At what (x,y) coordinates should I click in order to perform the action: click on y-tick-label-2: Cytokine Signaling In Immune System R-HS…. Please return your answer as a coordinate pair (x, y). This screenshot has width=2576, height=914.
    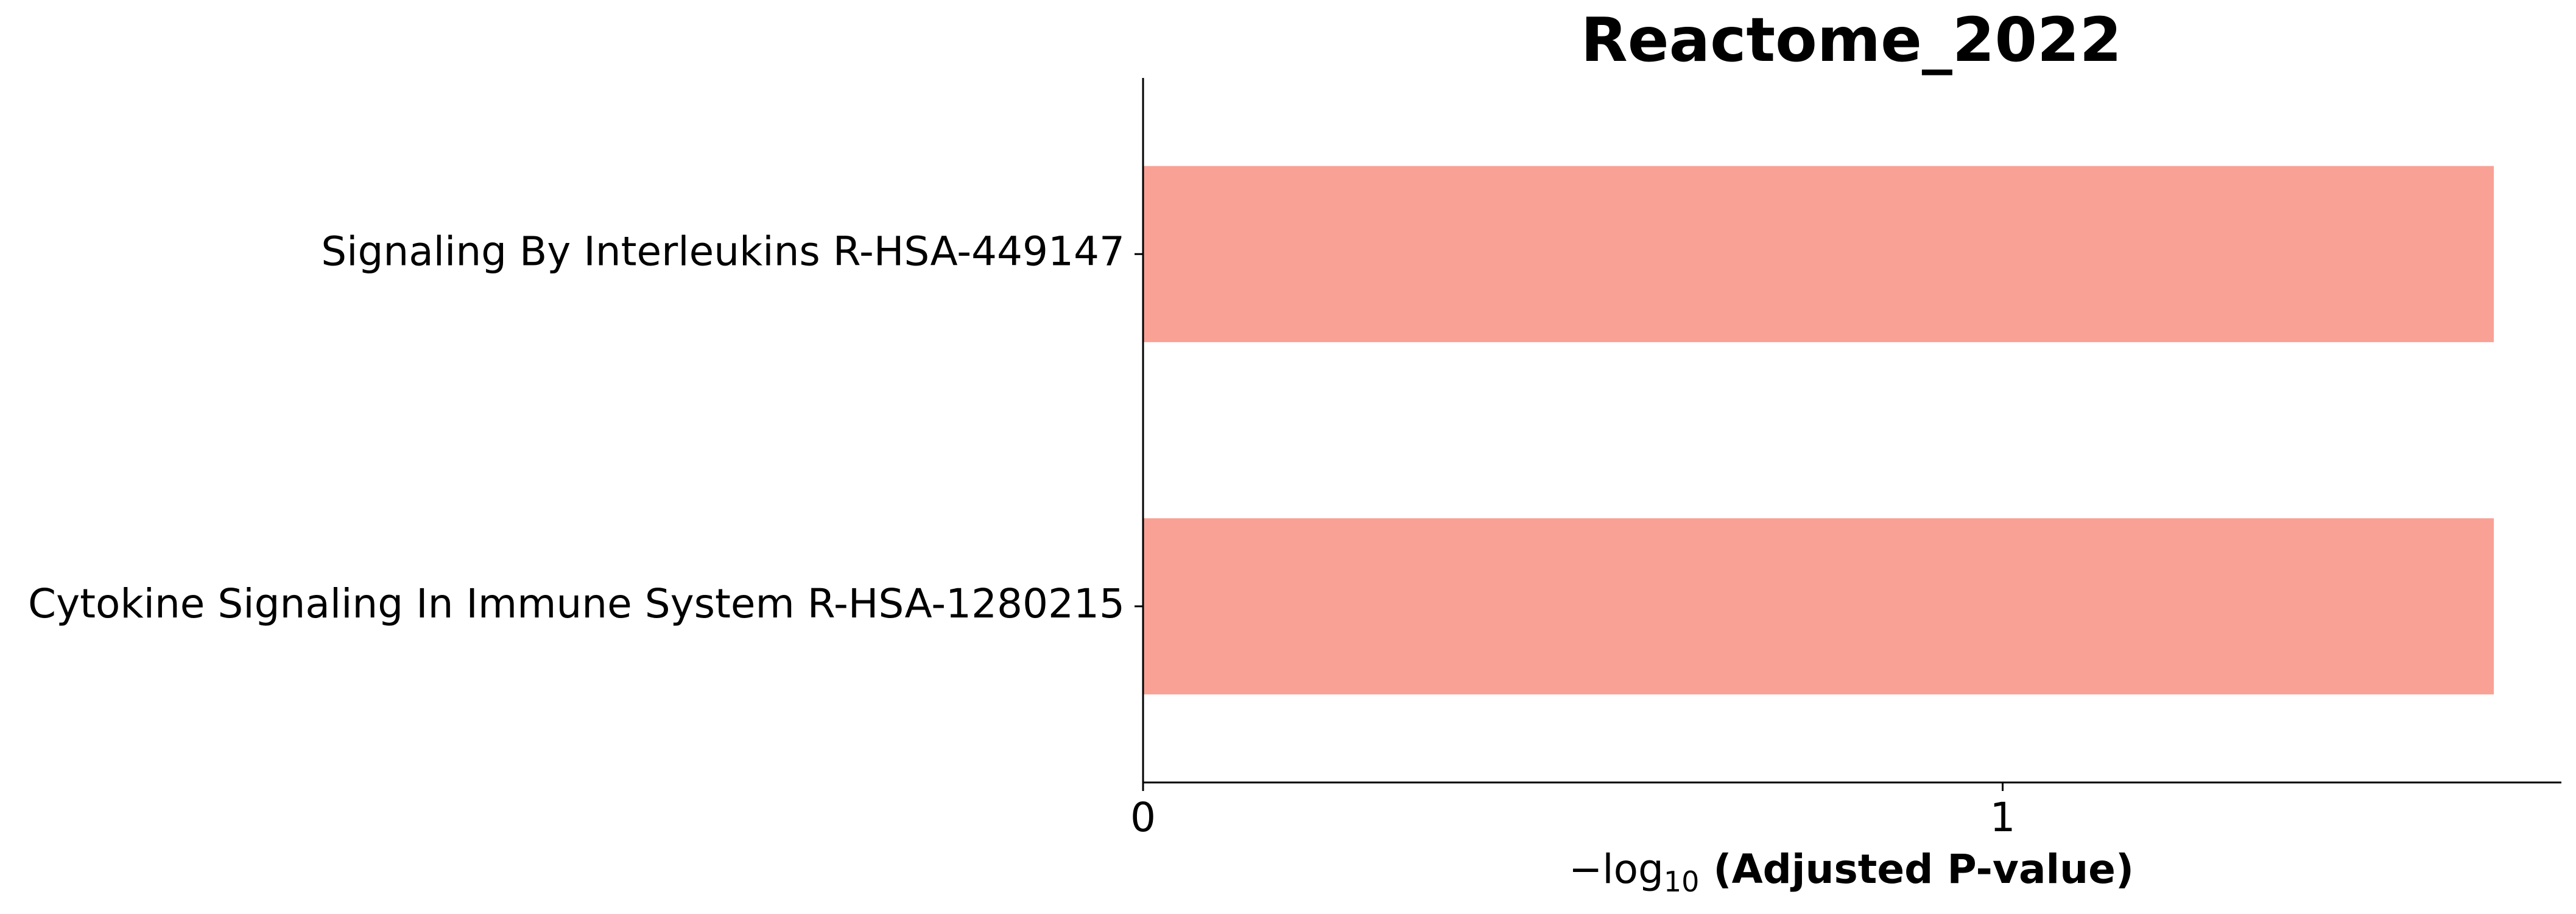
    Looking at the image, I should click on (576, 603).